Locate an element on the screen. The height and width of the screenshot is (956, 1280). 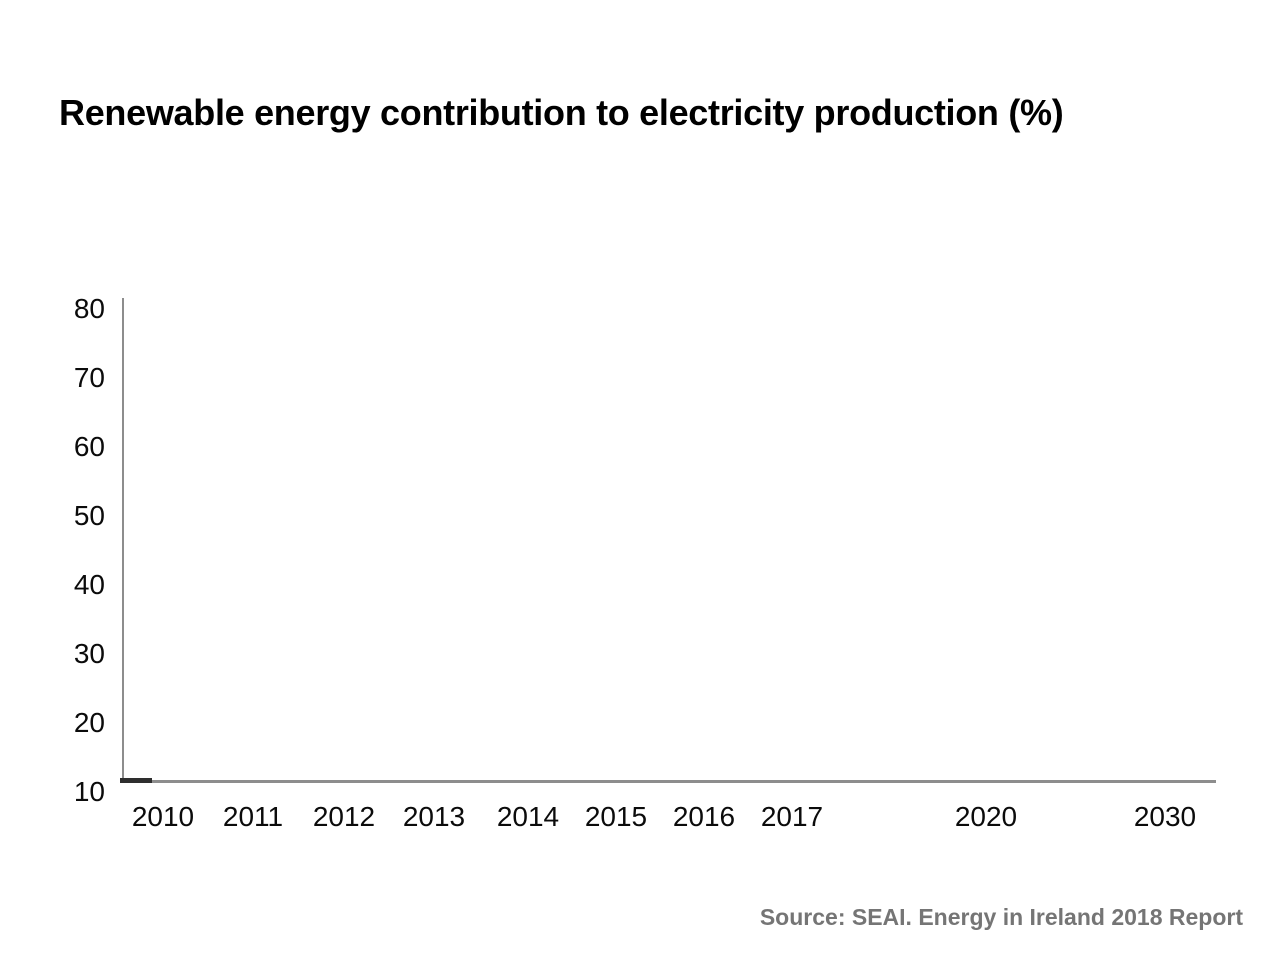
series-line-start-segment is located at coordinates (136, 780).